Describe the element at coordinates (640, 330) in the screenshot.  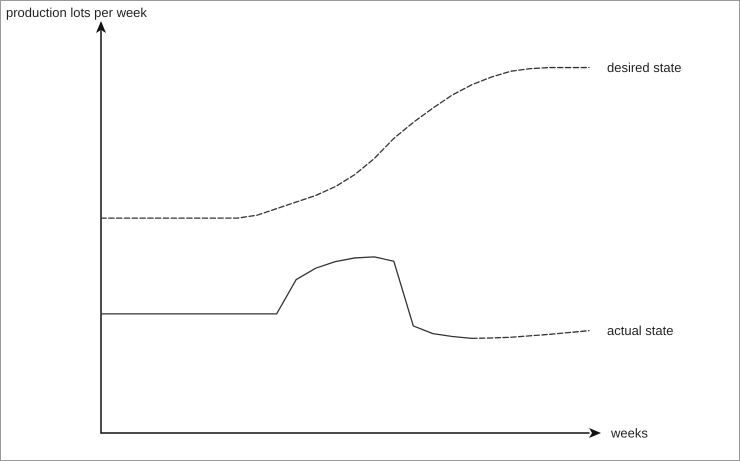
I see `series-label: actual state` at that location.